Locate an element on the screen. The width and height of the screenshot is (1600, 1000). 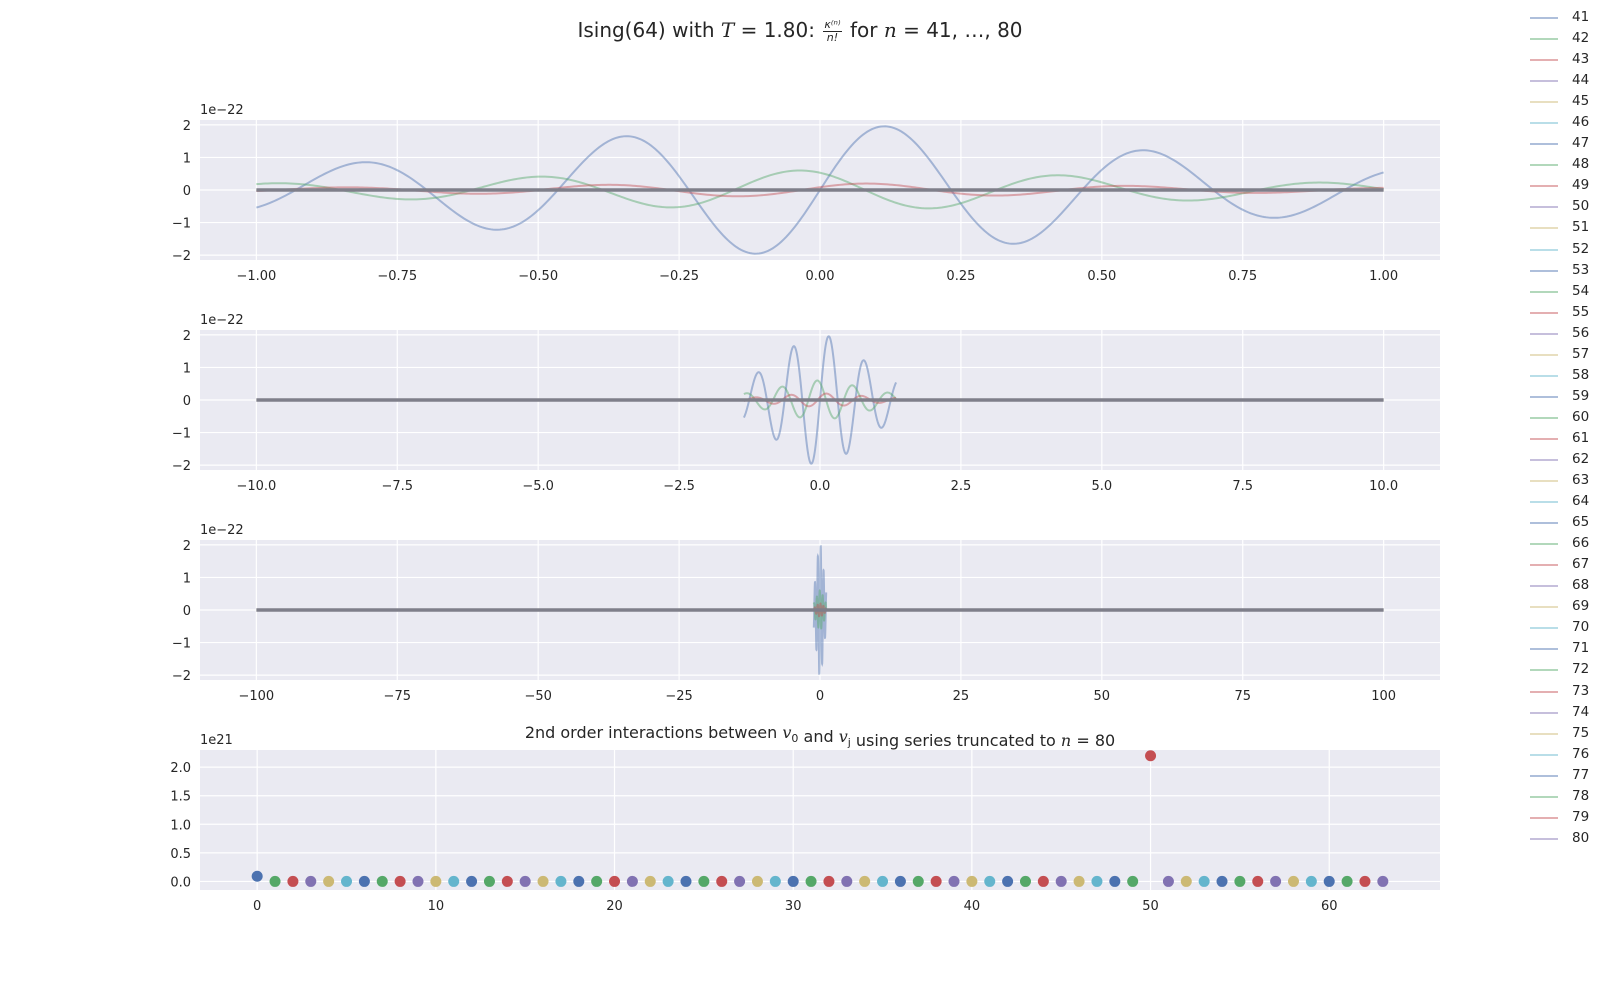
legend-label: 79 is located at coordinates (1581, 816).